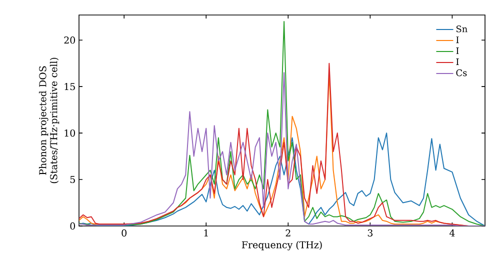  I want to click on y-axis-title: Phonon projected DOS (States/THz·primitive cell), so click(49, 121).